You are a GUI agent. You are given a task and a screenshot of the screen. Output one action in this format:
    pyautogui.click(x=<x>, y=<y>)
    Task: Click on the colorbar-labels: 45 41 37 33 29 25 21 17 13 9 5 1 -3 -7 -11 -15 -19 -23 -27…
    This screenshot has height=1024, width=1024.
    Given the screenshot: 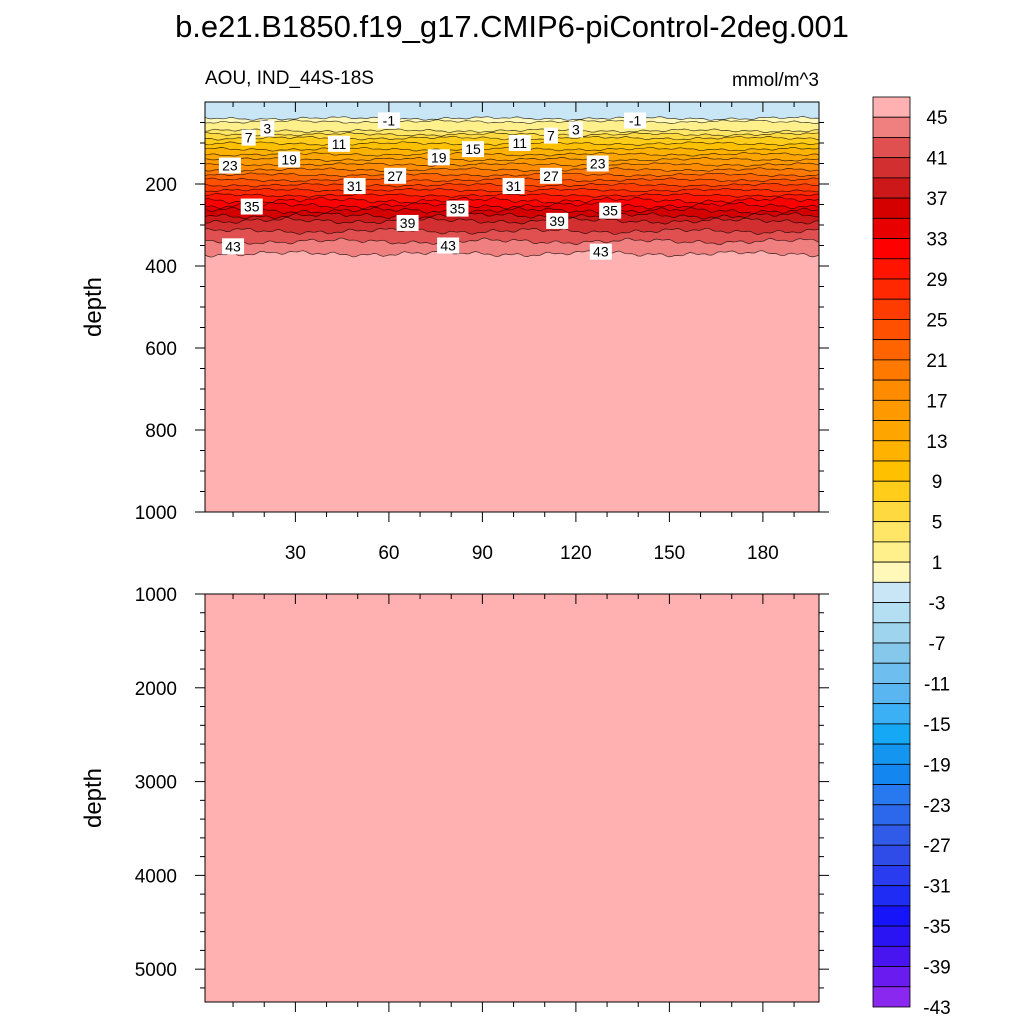 What is the action you would take?
    pyautogui.click(x=936, y=563)
    